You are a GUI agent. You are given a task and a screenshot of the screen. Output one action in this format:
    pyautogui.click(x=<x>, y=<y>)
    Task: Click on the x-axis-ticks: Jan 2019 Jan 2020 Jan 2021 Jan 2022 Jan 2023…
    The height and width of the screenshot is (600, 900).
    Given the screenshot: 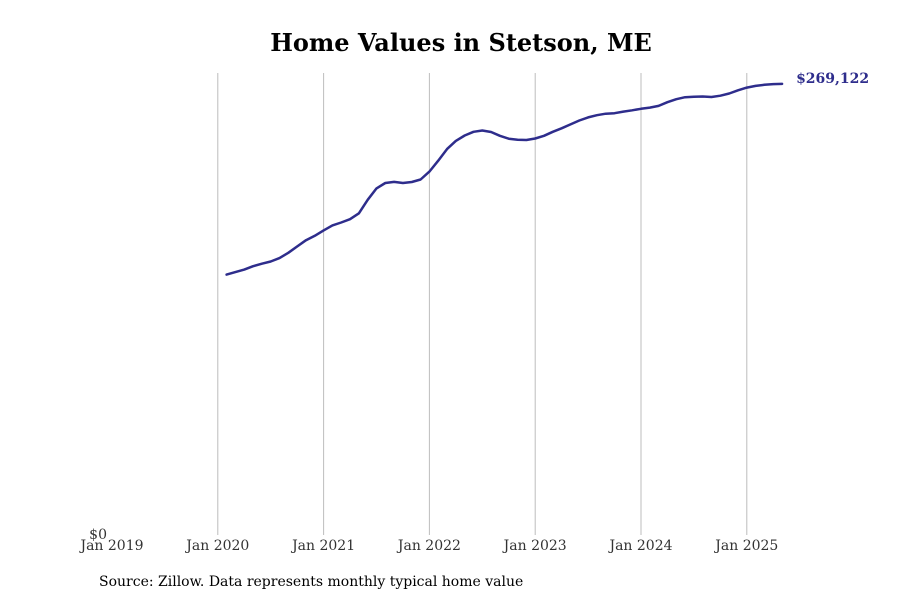 What is the action you would take?
    pyautogui.click(x=428, y=546)
    